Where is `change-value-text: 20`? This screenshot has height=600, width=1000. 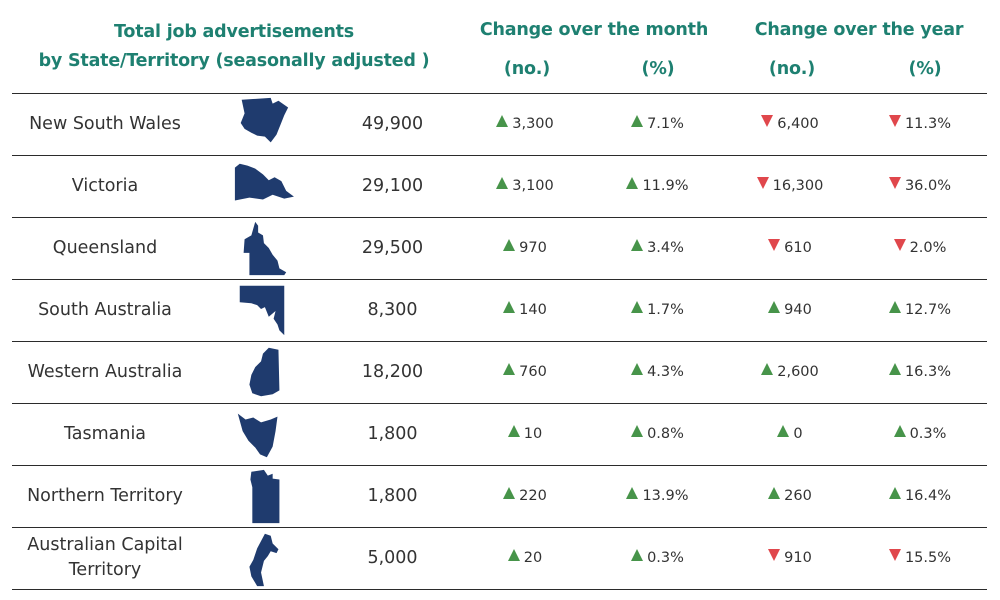 change-value-text: 20 is located at coordinates (533, 558).